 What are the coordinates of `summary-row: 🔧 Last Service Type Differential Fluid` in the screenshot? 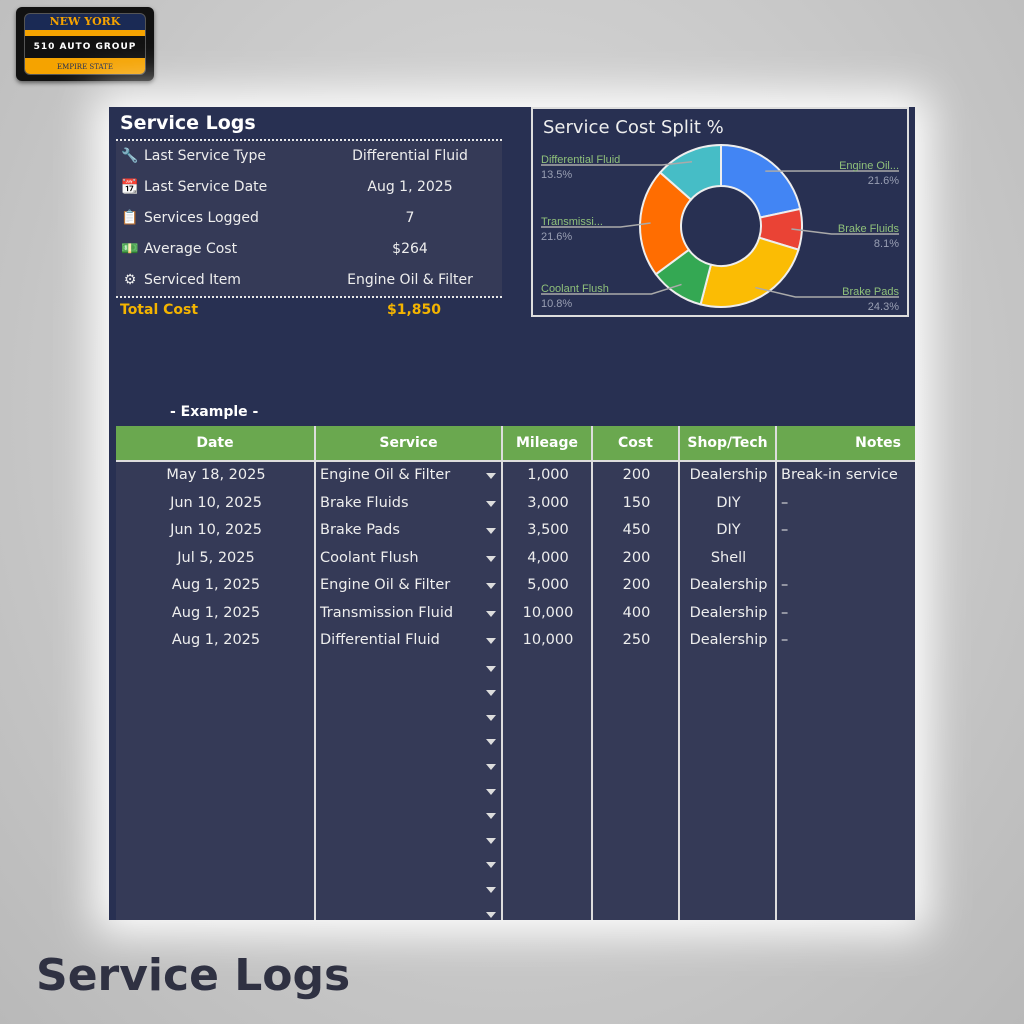 It's located at (309, 156).